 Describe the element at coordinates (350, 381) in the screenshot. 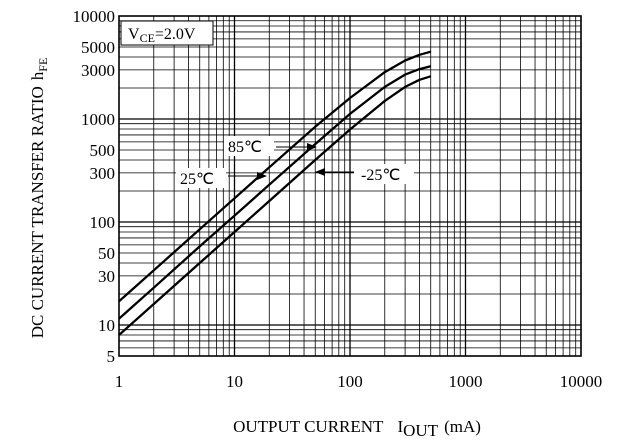

I see `x-tick-label: 100` at that location.